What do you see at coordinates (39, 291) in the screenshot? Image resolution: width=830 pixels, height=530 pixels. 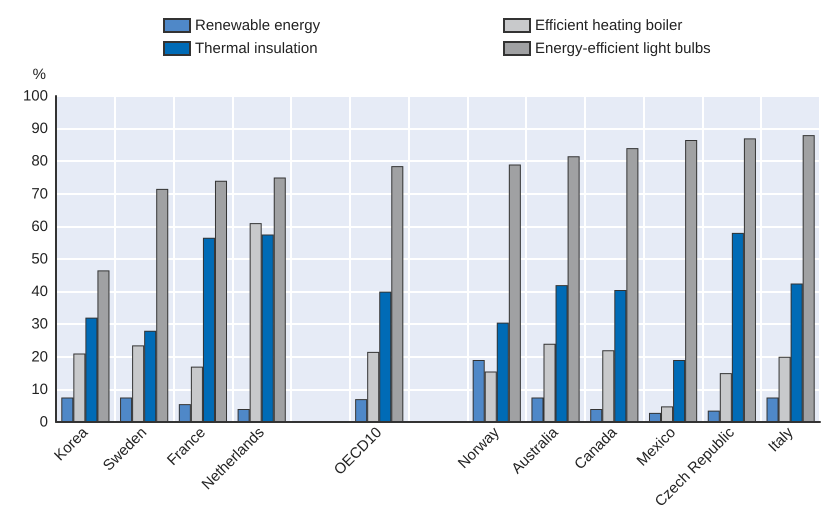 I see `y-tick-label: 40` at bounding box center [39, 291].